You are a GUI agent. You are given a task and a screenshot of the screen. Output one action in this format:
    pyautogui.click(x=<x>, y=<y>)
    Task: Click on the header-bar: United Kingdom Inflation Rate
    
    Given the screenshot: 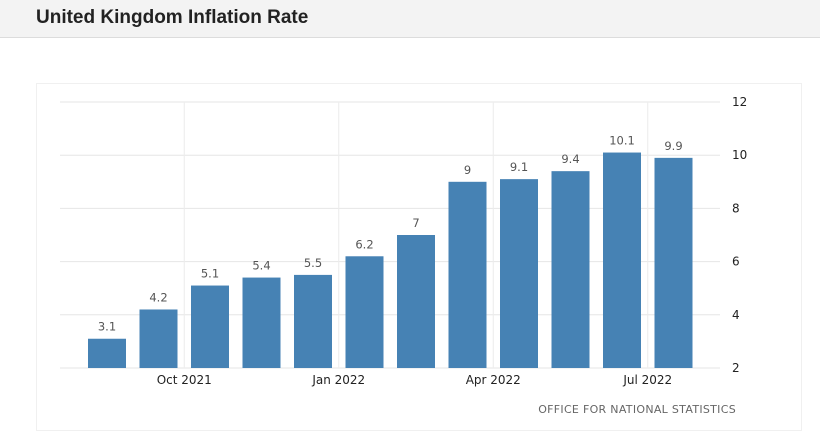 What is the action you would take?
    pyautogui.click(x=410, y=19)
    